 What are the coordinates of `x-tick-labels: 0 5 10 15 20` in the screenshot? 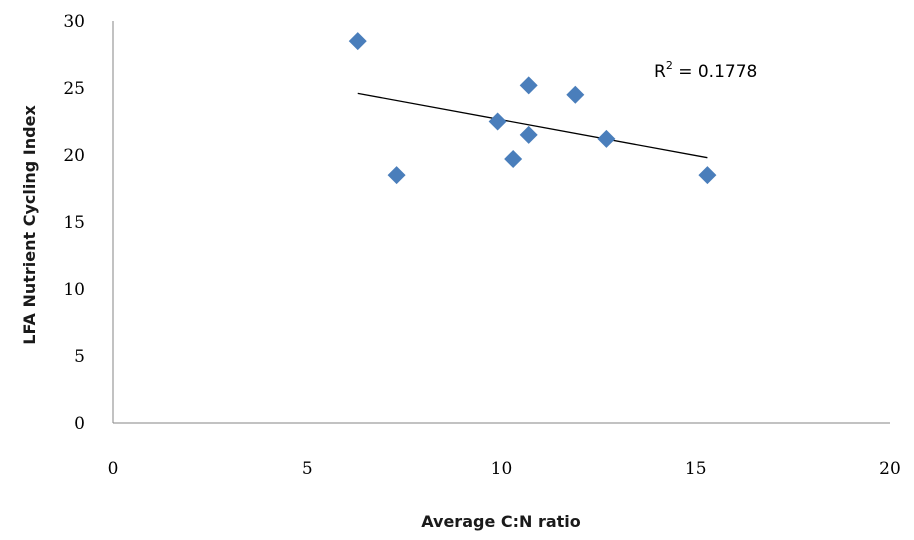 It's located at (504, 469).